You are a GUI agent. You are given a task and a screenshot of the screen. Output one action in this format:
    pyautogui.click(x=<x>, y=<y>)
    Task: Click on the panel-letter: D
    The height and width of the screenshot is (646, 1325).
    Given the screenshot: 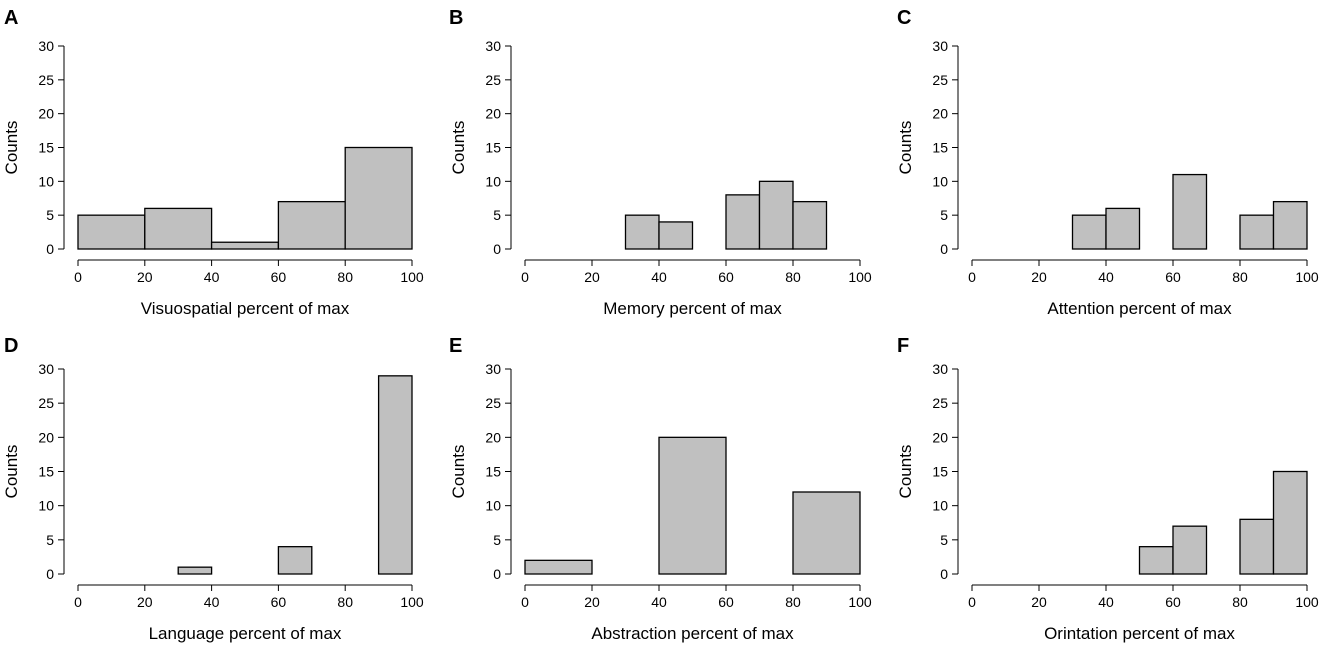 What is the action you would take?
    pyautogui.click(x=11, y=346)
    